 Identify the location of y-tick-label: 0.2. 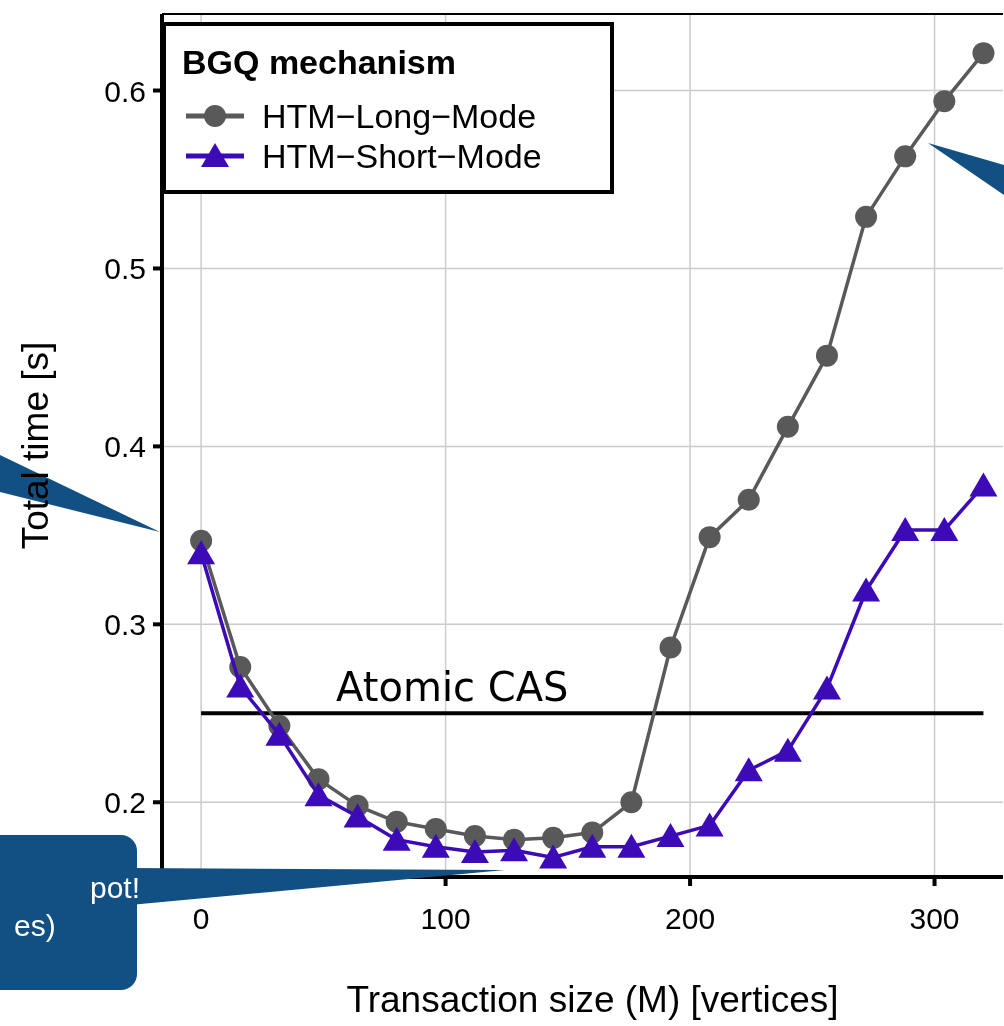
(125, 803).